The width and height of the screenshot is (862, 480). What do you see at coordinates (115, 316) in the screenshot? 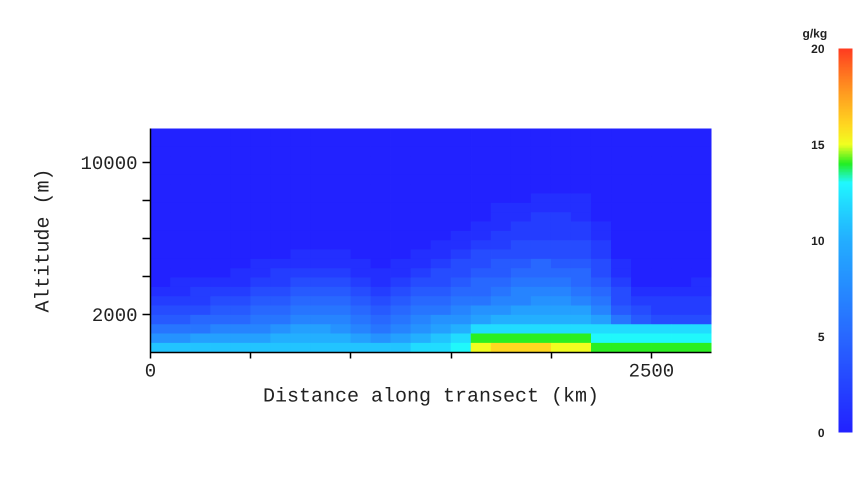
I see `y-tick-label: 2000` at bounding box center [115, 316].